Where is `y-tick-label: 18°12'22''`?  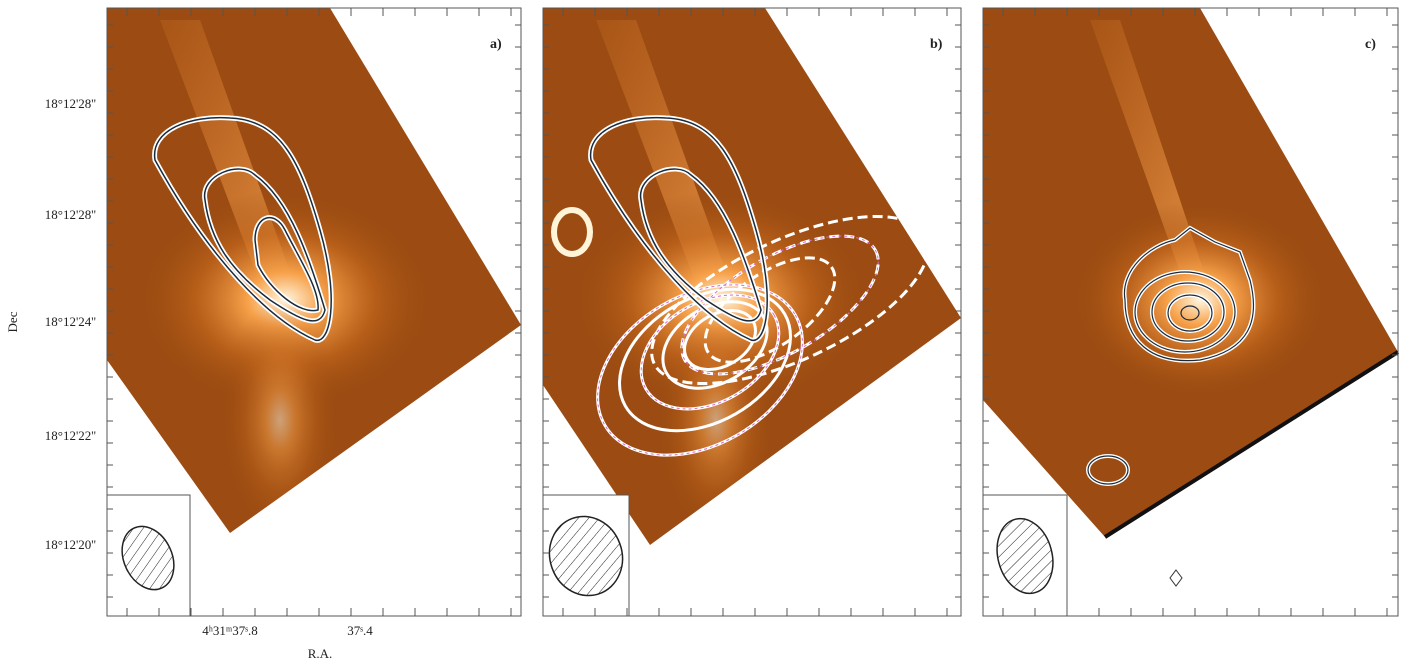
y-tick-label: 18°12'22'' is located at coordinates (70, 435).